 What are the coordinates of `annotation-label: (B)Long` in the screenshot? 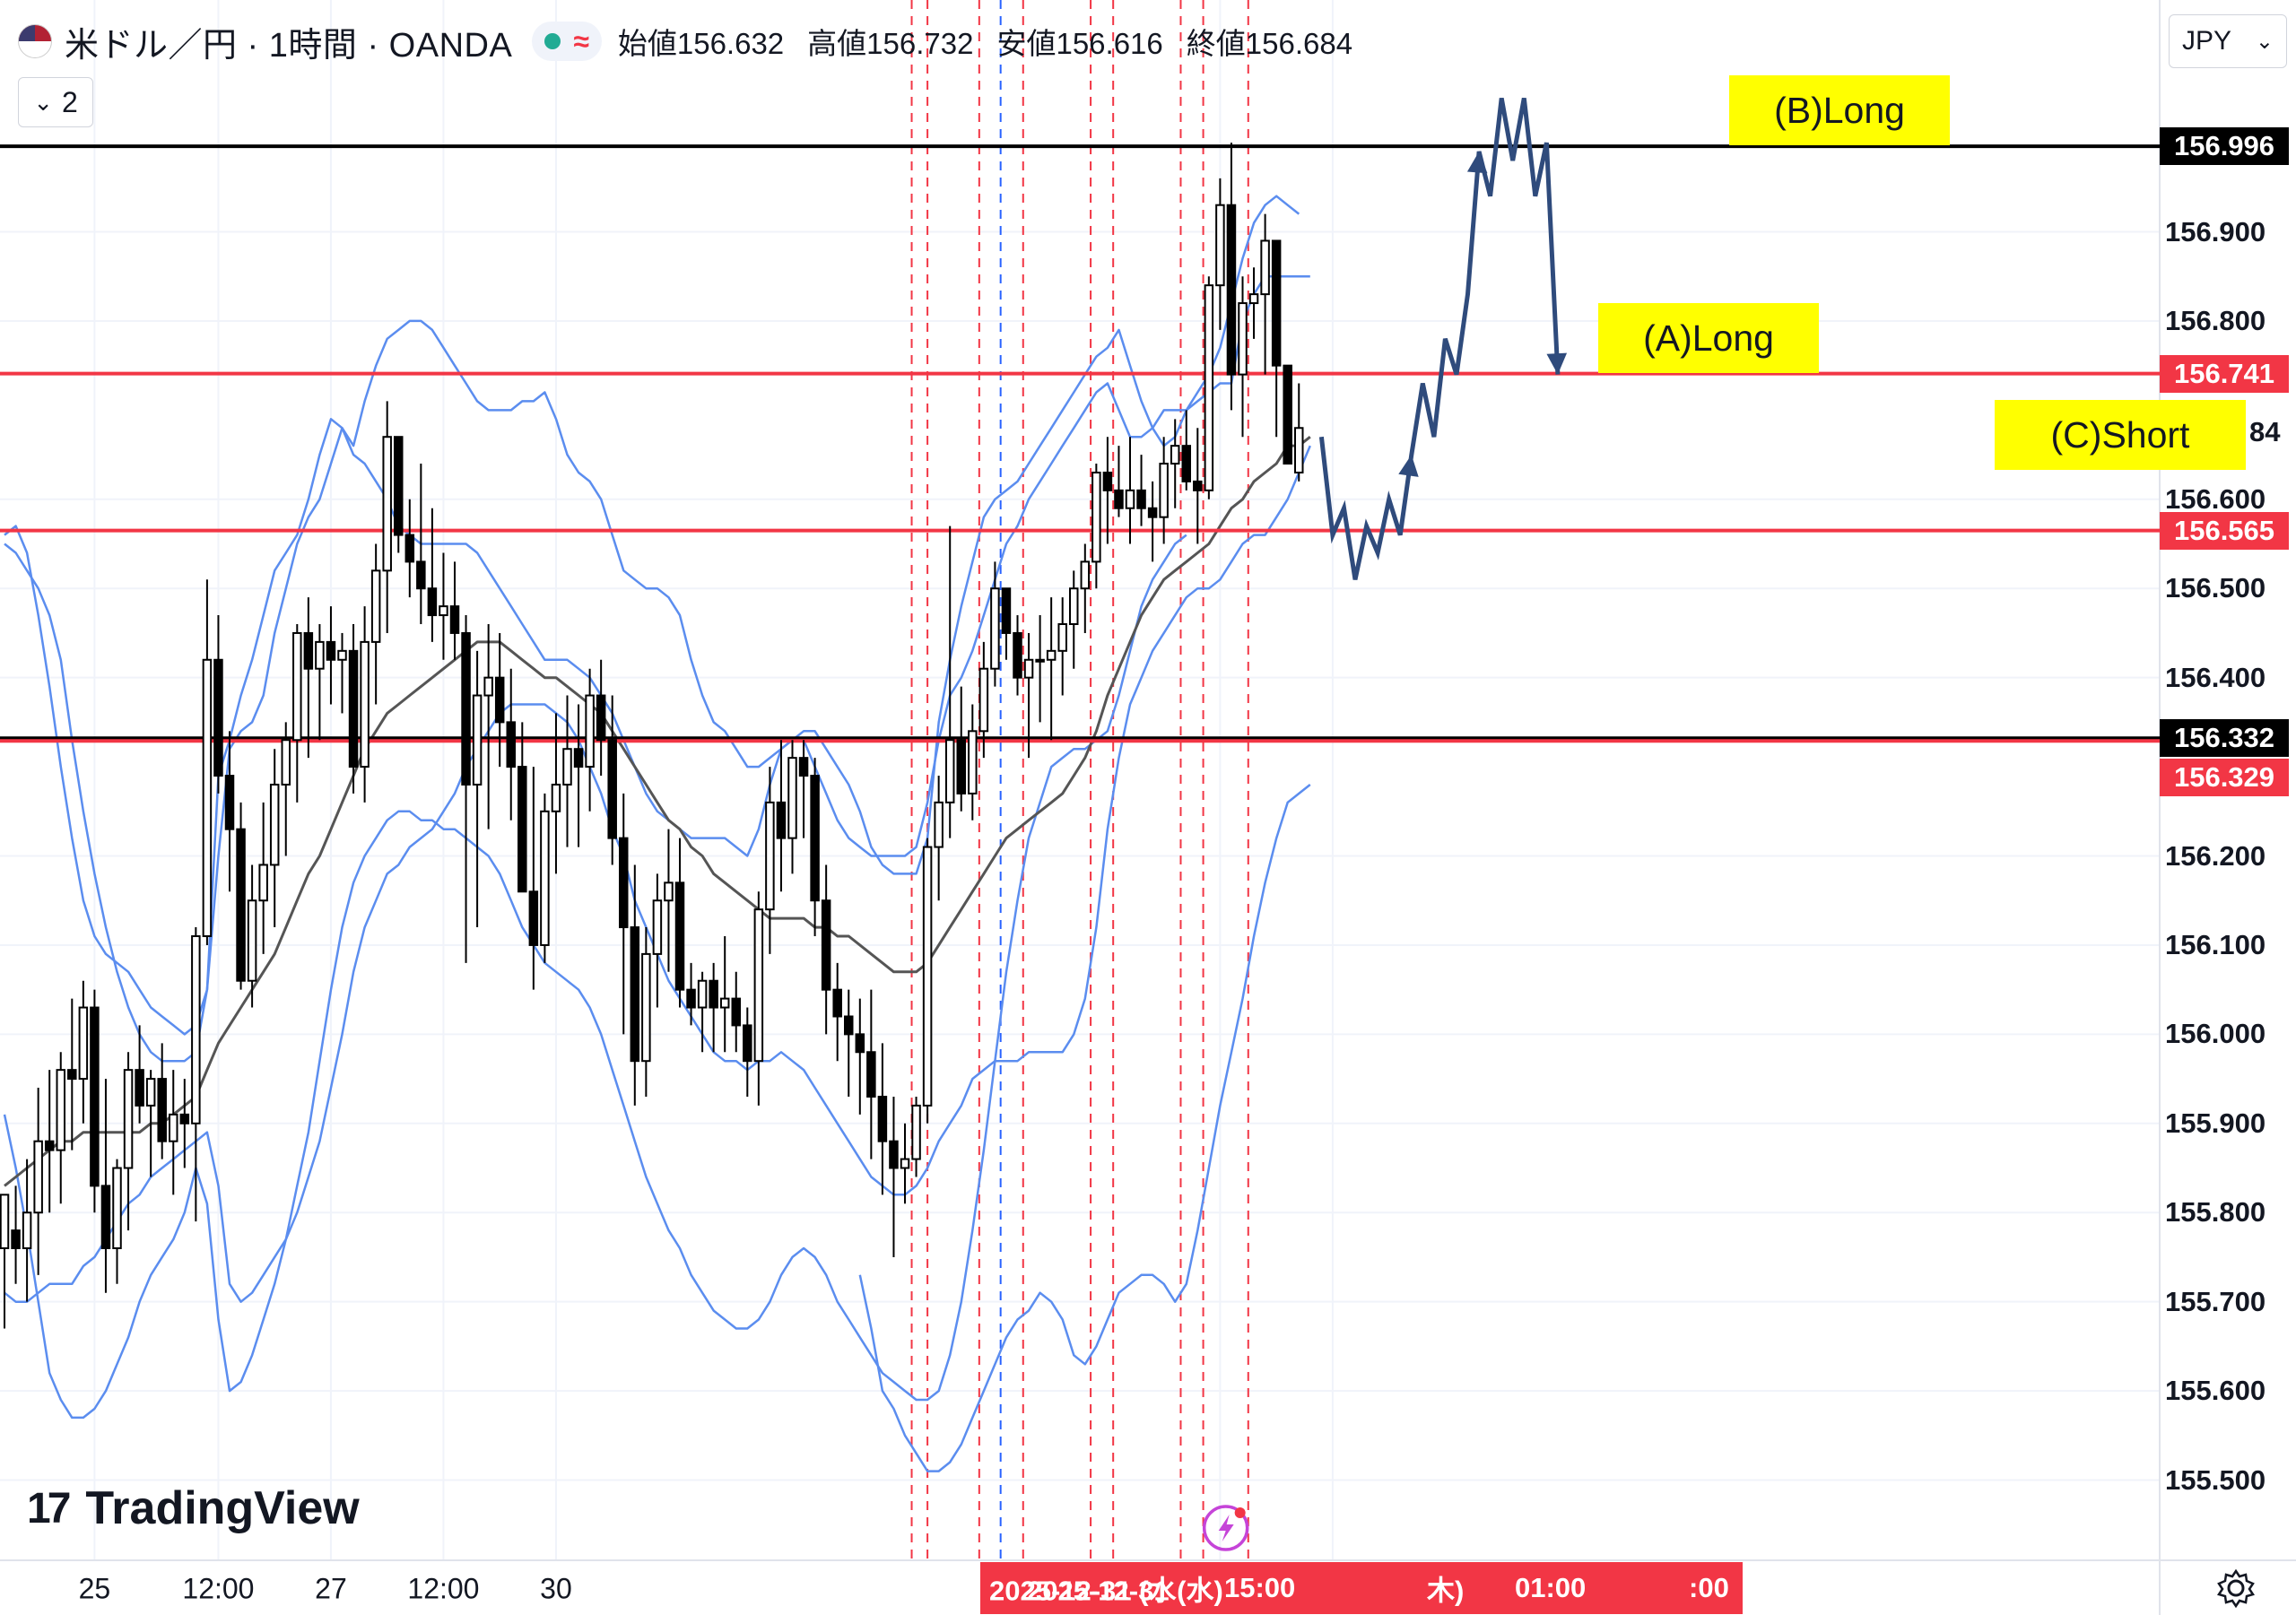 It's located at (1839, 110).